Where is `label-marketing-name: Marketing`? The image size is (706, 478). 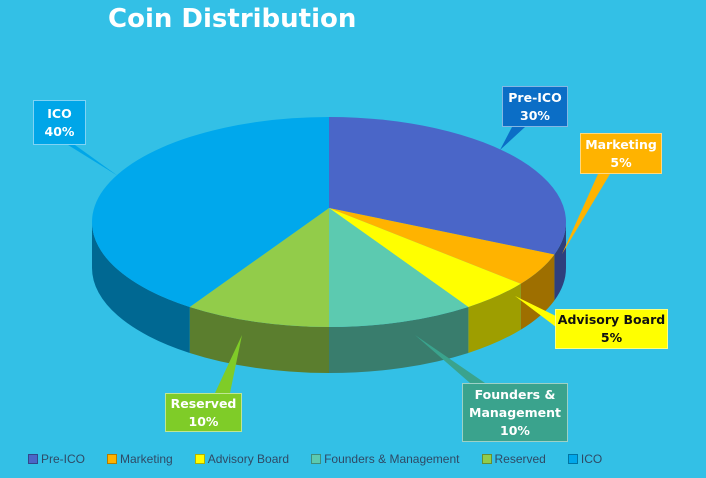 label-marketing-name: Marketing is located at coordinates (621, 144).